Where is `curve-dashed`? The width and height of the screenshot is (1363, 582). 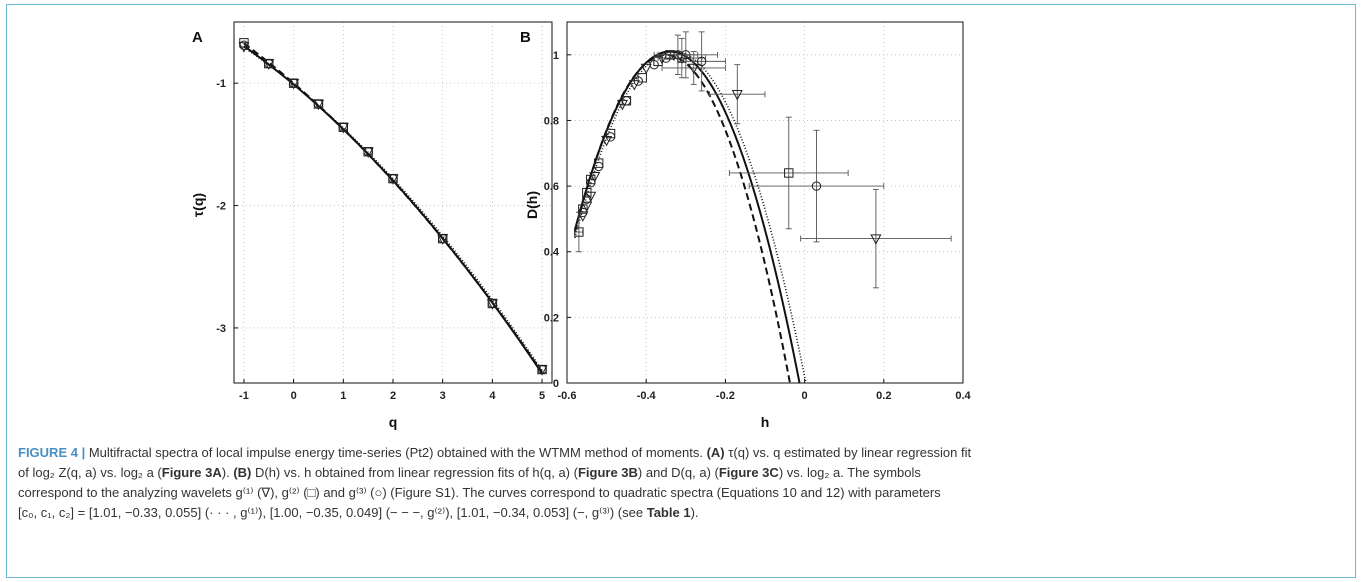 curve-dashed is located at coordinates (682, 218).